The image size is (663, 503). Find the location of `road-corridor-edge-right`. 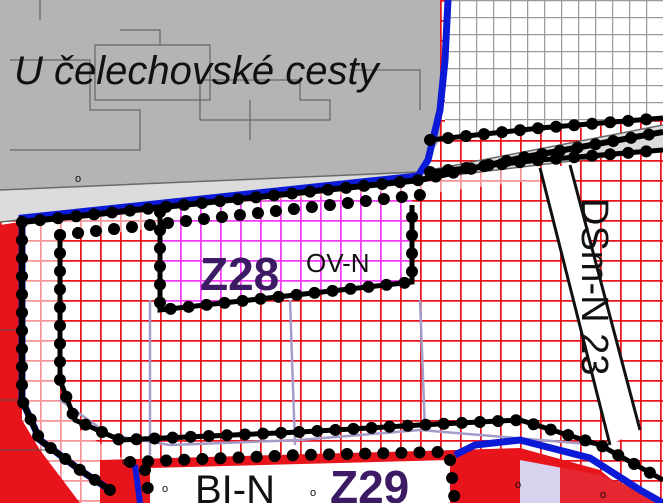

road-corridor-edge-right is located at coordinates (605, 297).